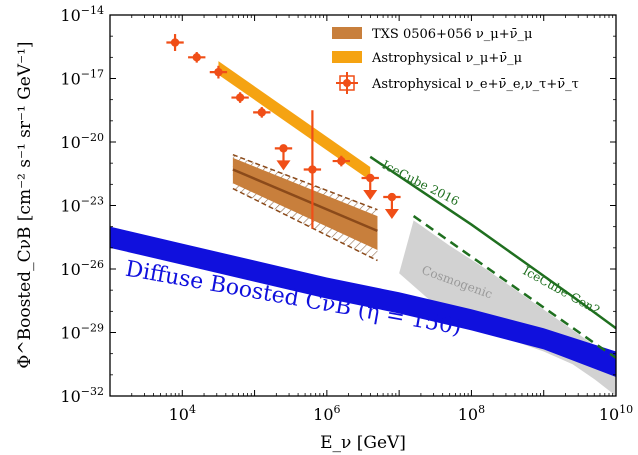 This screenshot has width=638, height=455. I want to click on y-axis-title: Φ^Boosted_CνB [cm⁻² s⁻¹ sr⁻¹ GeV⁻¹], so click(25, 204).